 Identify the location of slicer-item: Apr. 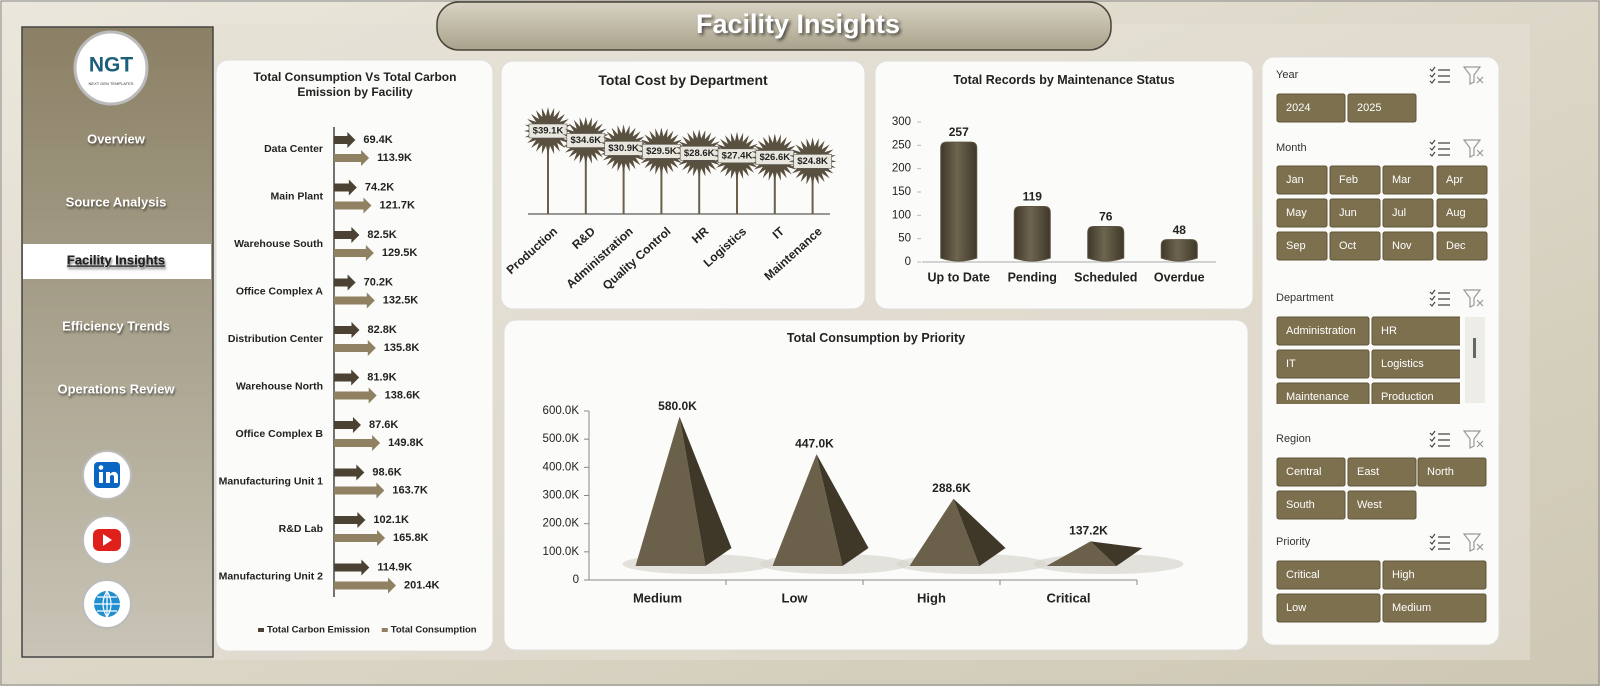
(1454, 180).